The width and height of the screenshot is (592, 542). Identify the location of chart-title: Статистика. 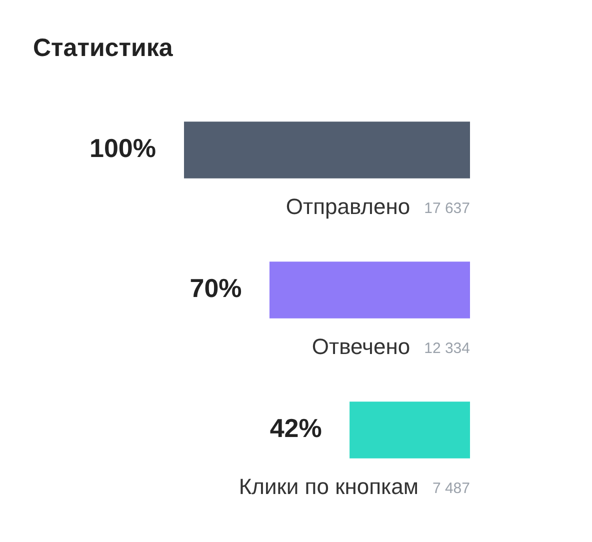
(103, 48).